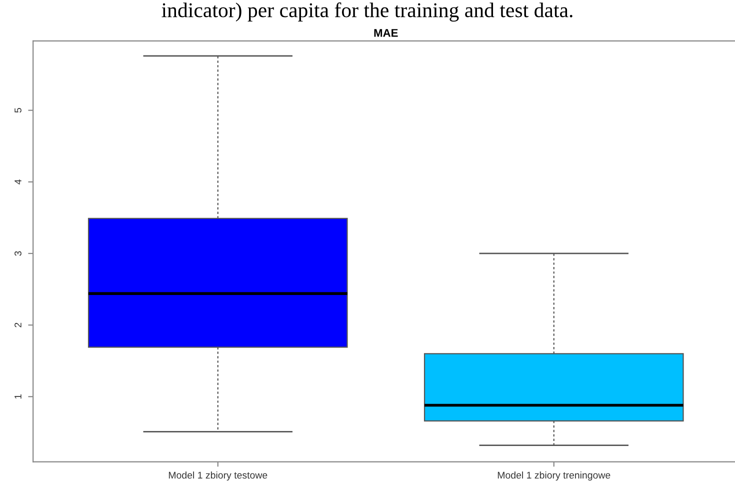  What do you see at coordinates (18, 396) in the screenshot?
I see `y-tick-label: 1` at bounding box center [18, 396].